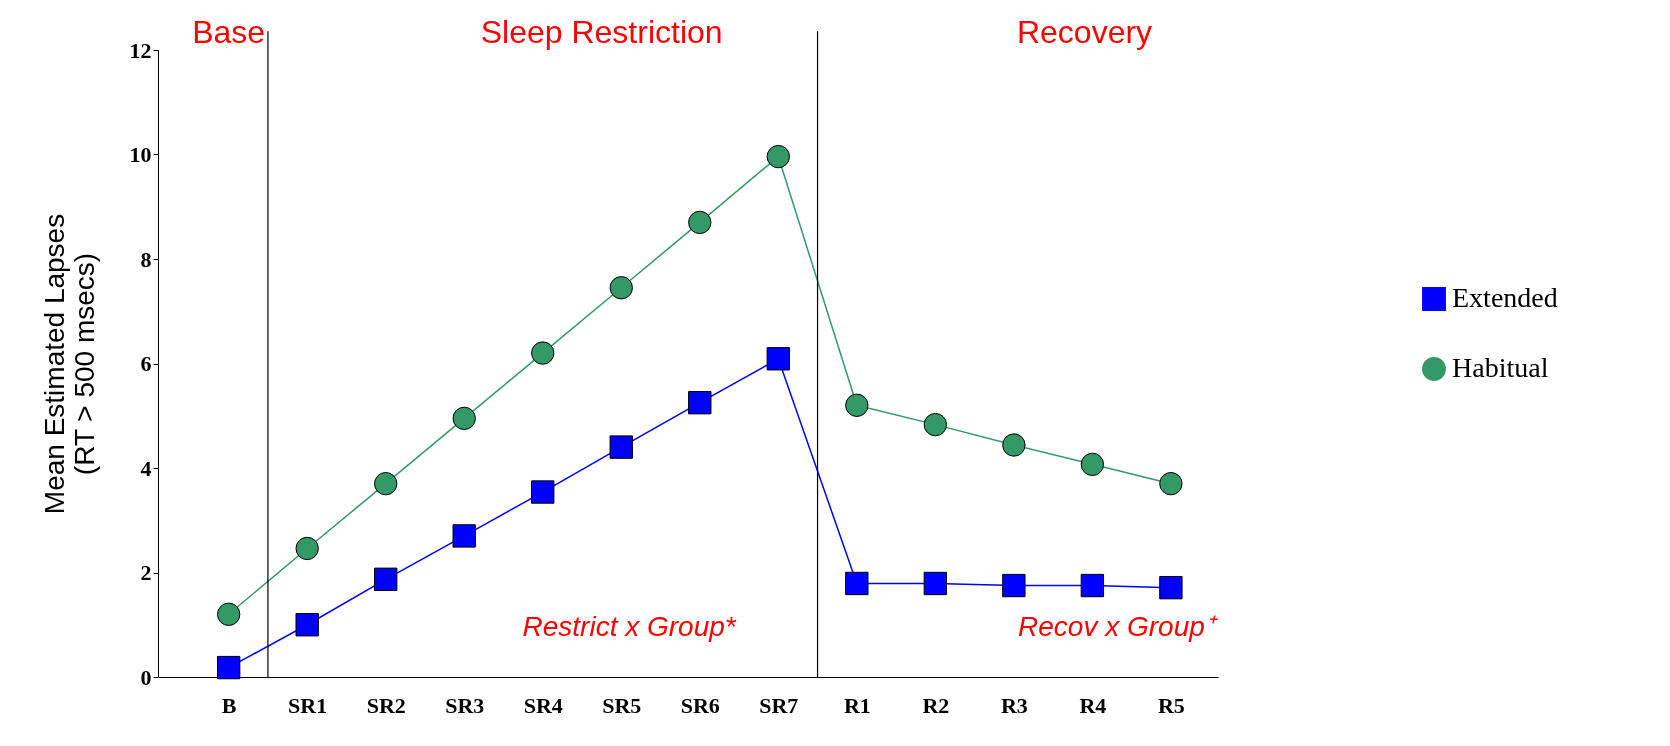 The image size is (1670, 746). I want to click on x-tick-label: SR2, so click(386, 705).